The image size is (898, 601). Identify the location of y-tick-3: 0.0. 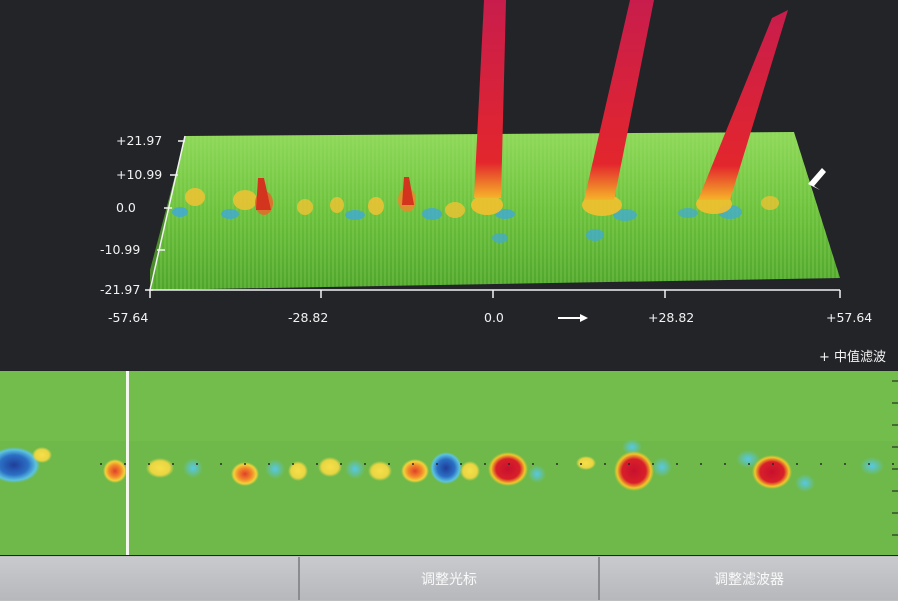
(126, 207).